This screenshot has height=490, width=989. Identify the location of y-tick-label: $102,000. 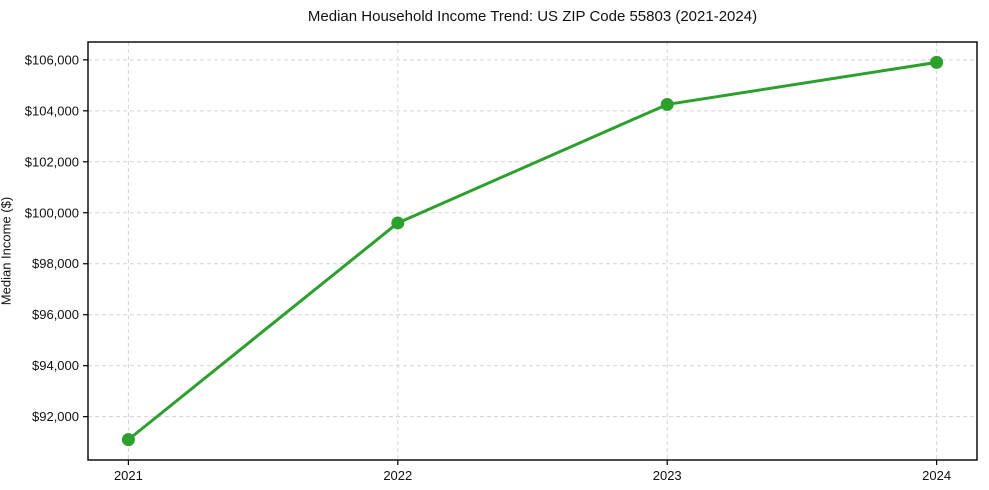
(52, 161).